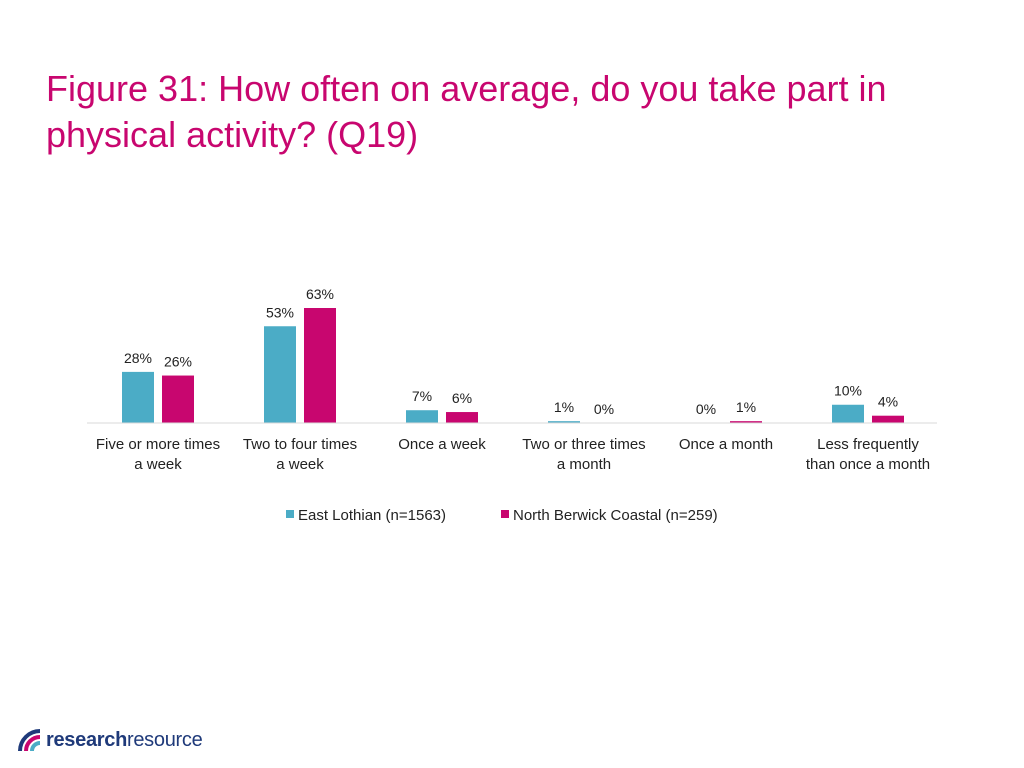 This screenshot has width=1024, height=768. Describe the element at coordinates (848, 391) in the screenshot. I see `data-label-s0-c5: 10%` at that location.